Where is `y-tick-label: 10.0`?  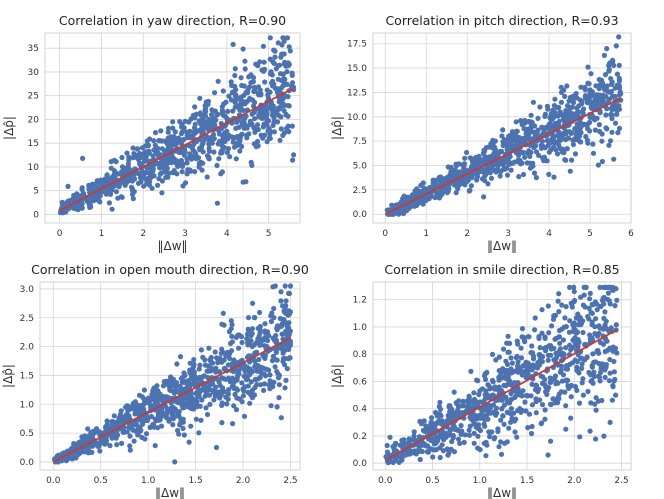
y-tick-label: 10.0 is located at coordinates (357, 118).